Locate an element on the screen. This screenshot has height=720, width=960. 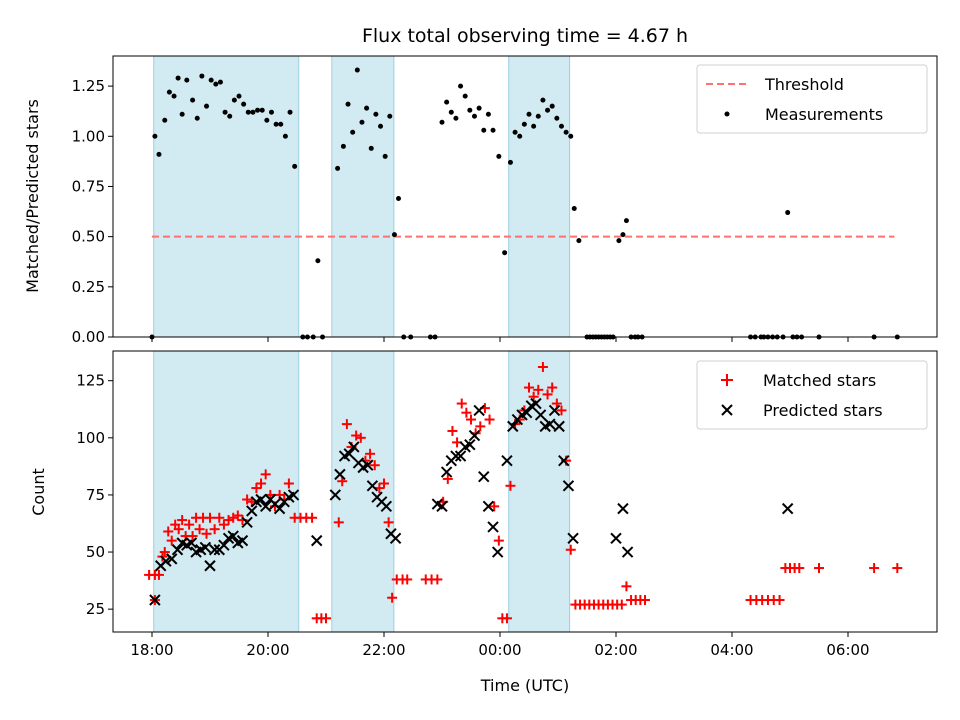
legend-matched-swatch is located at coordinates (727, 380).